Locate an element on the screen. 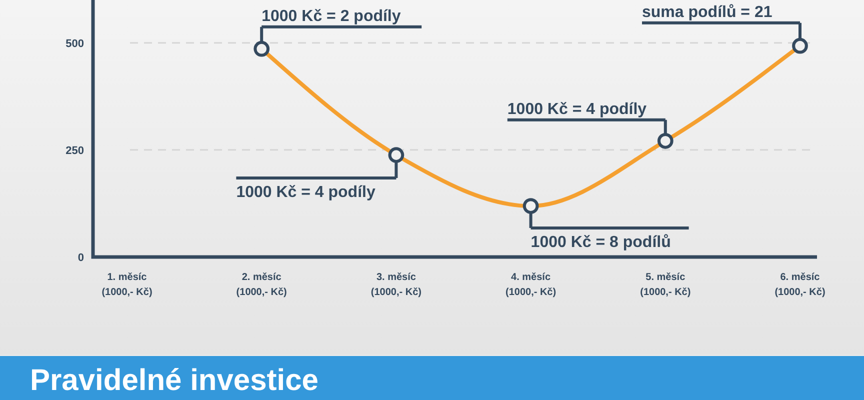  text: Pravidelné investice is located at coordinates (174, 380).